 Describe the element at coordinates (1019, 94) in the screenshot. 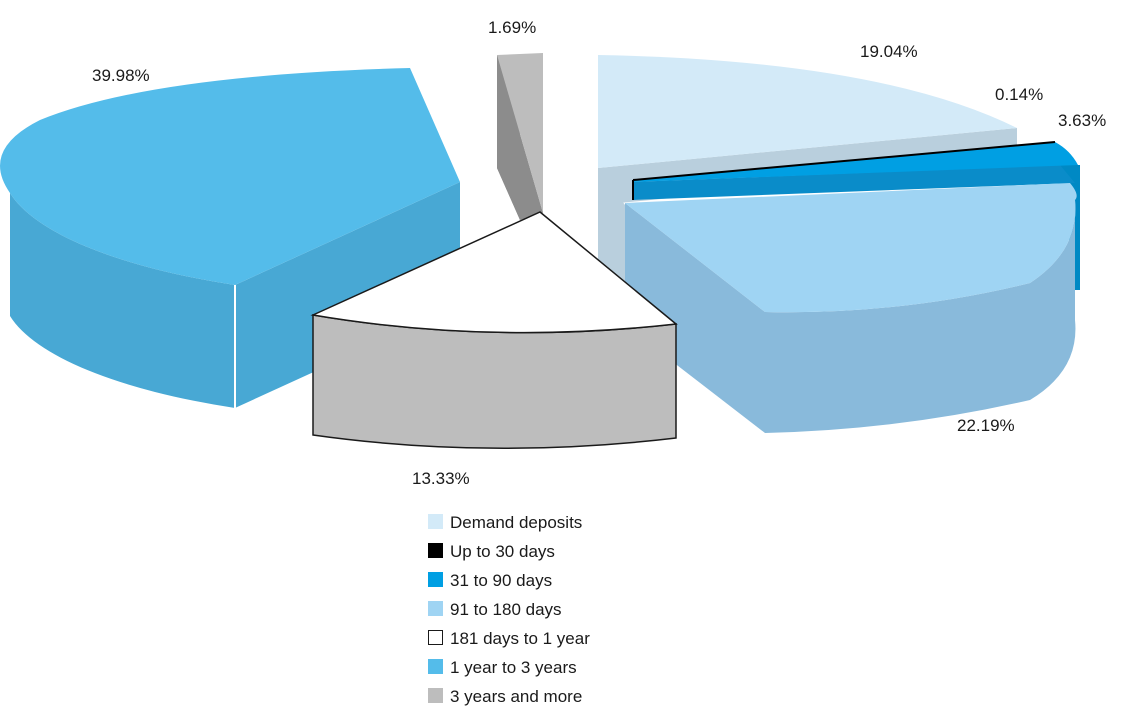

I see `label-up-to-30-days: 0.14%` at that location.